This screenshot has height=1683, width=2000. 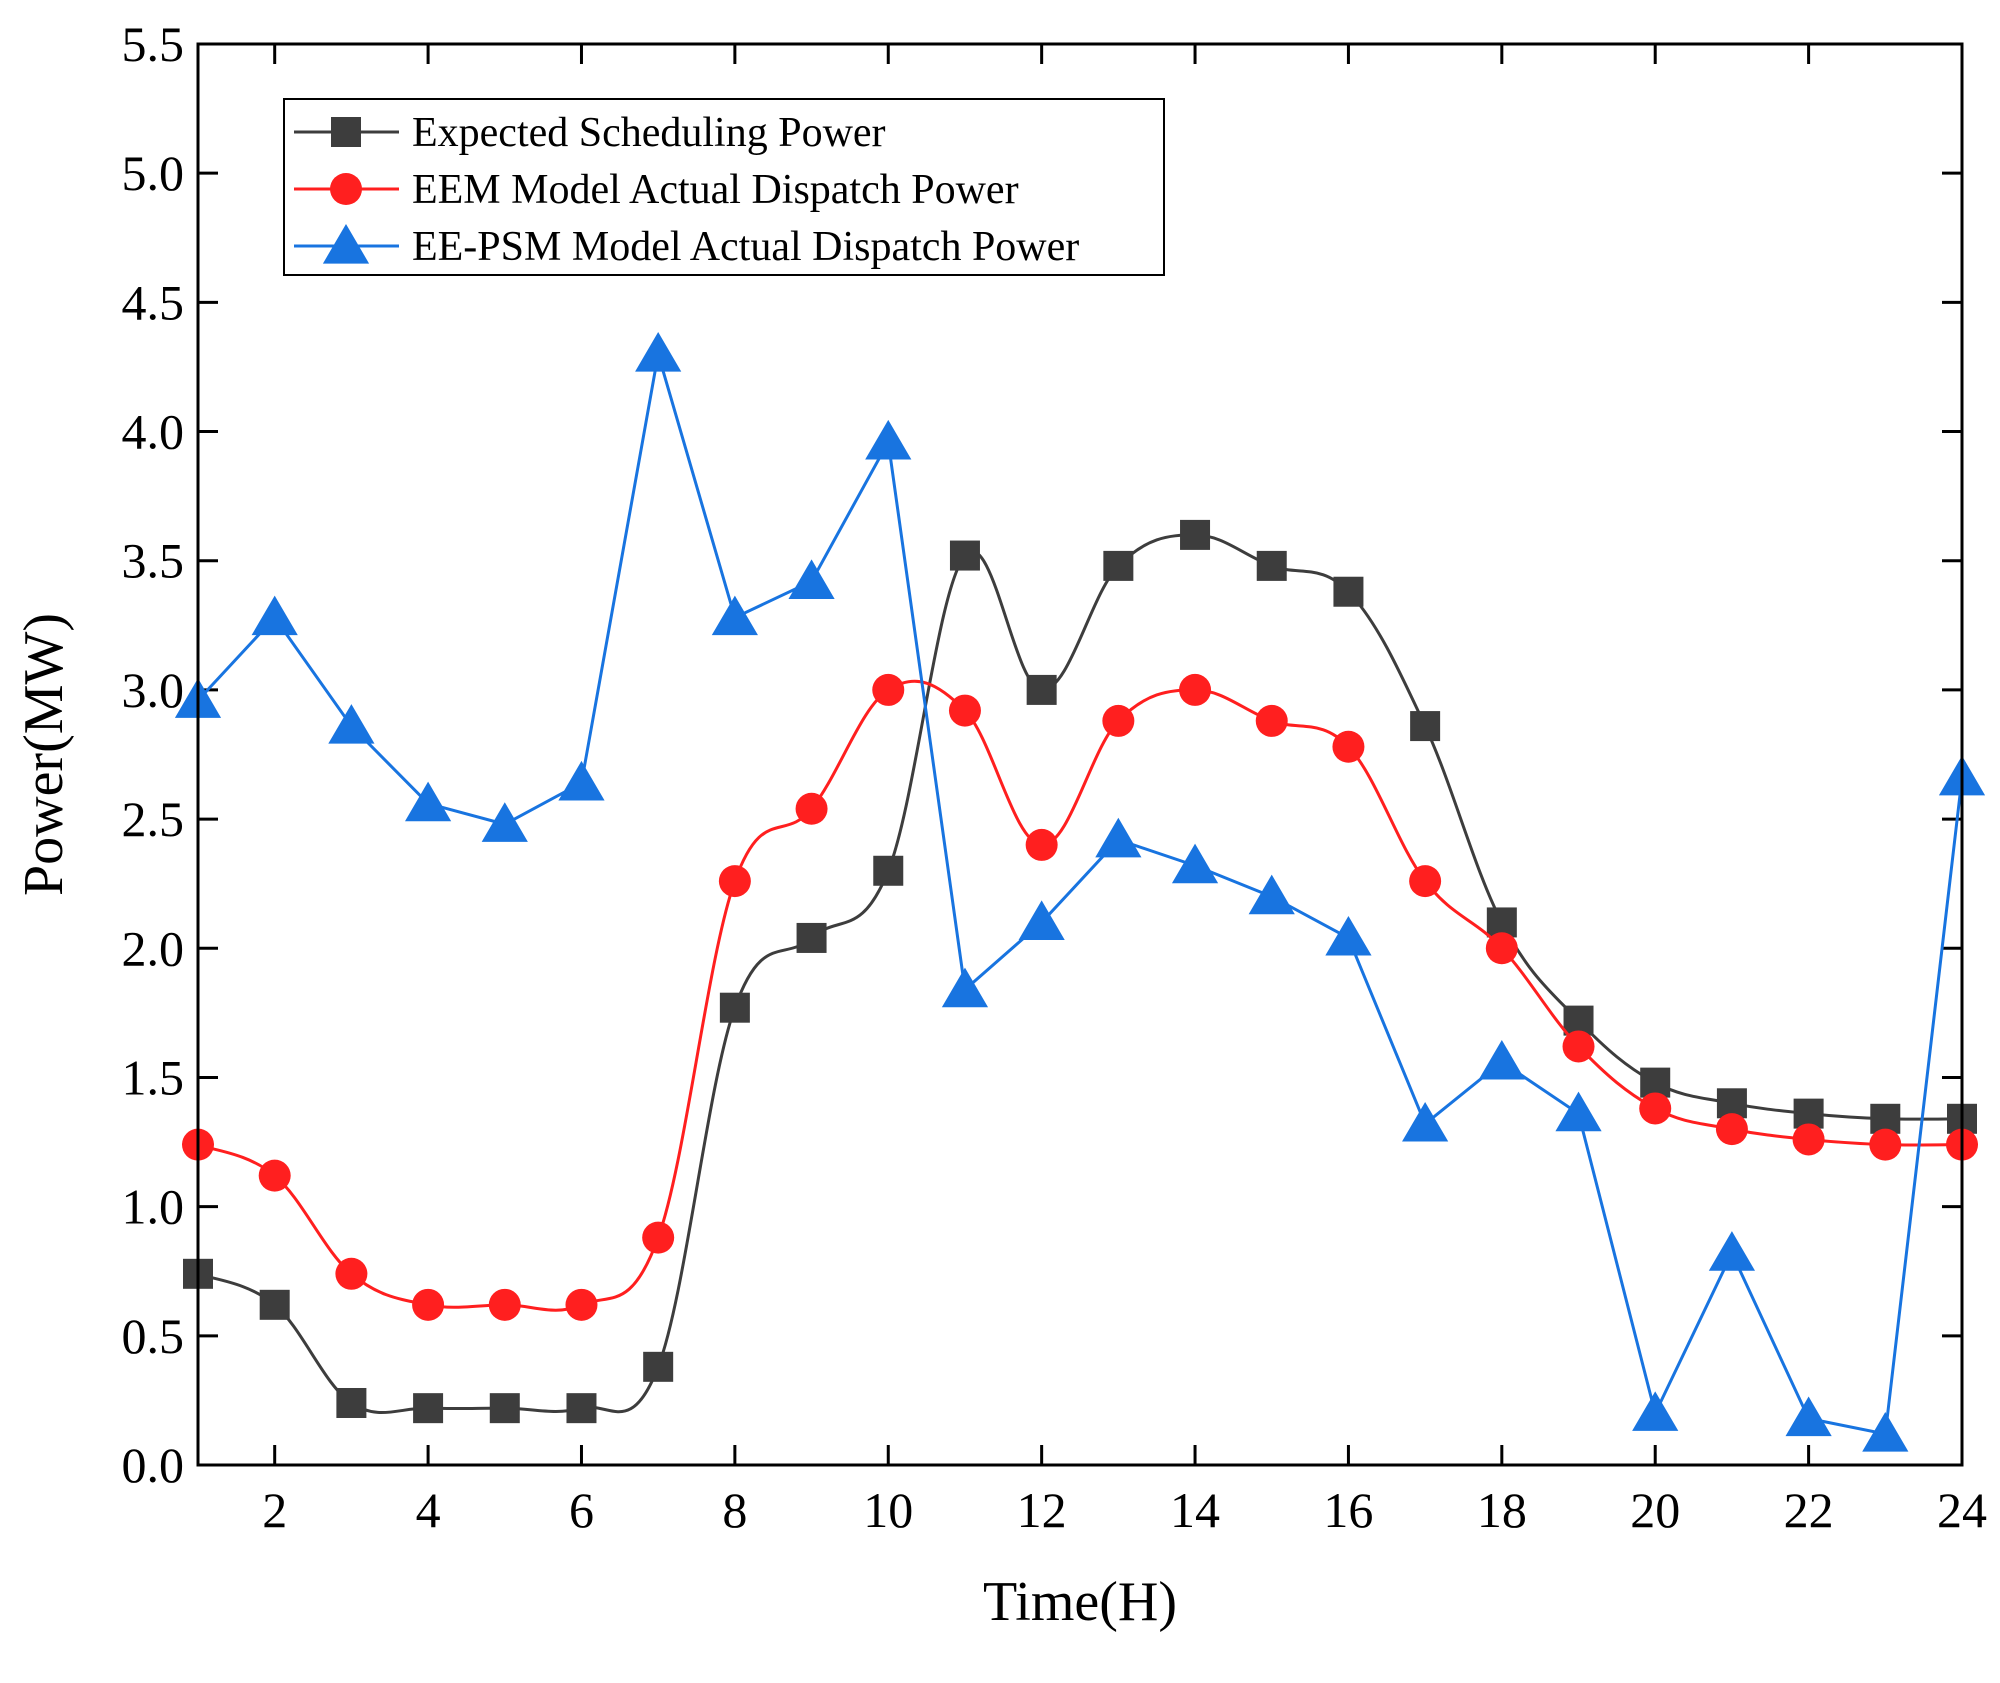 What do you see at coordinates (1962, 1510) in the screenshot?
I see `x-tick-label: 24` at bounding box center [1962, 1510].